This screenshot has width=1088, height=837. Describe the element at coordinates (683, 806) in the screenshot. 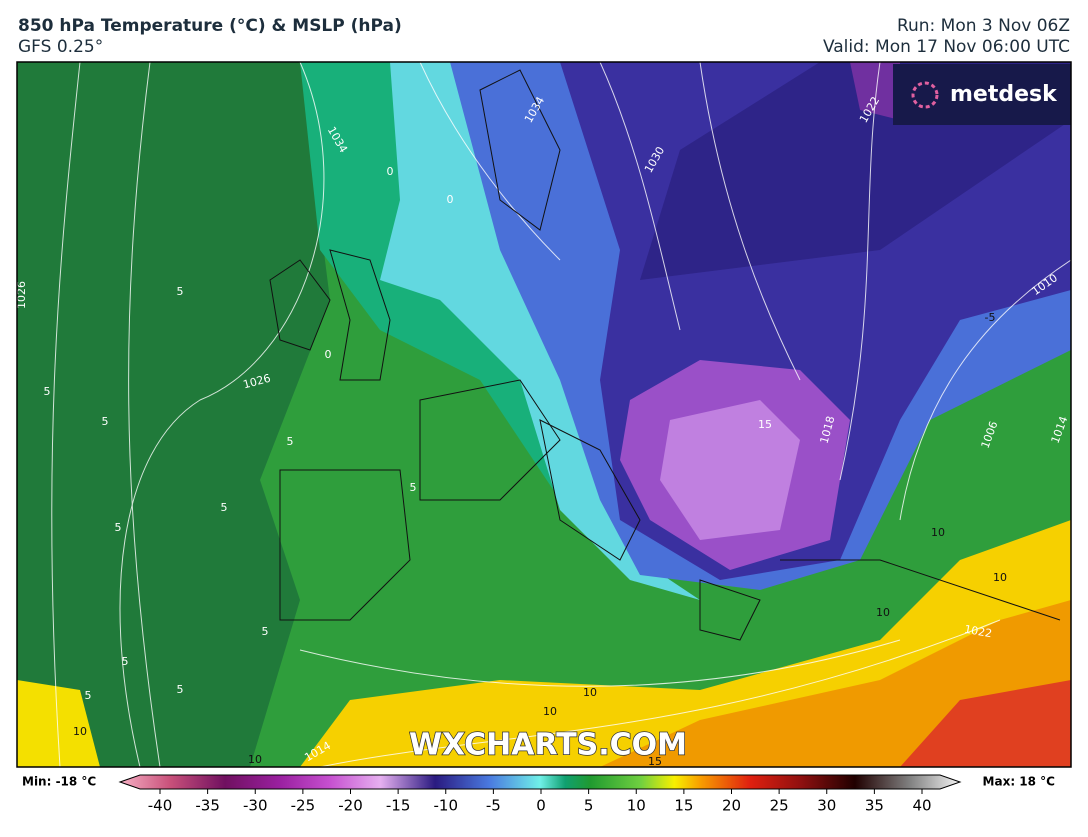

I see `colorbar-tick-label: 15` at that location.